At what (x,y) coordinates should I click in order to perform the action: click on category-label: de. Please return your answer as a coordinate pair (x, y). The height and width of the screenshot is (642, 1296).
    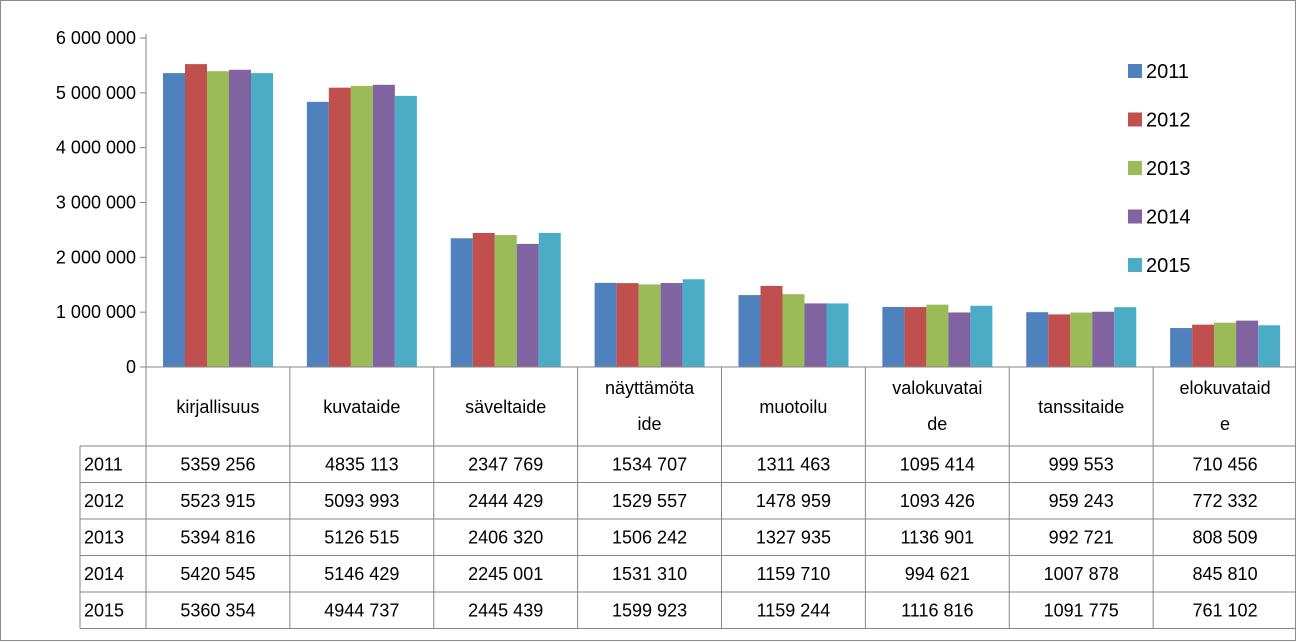
    Looking at the image, I should click on (937, 424).